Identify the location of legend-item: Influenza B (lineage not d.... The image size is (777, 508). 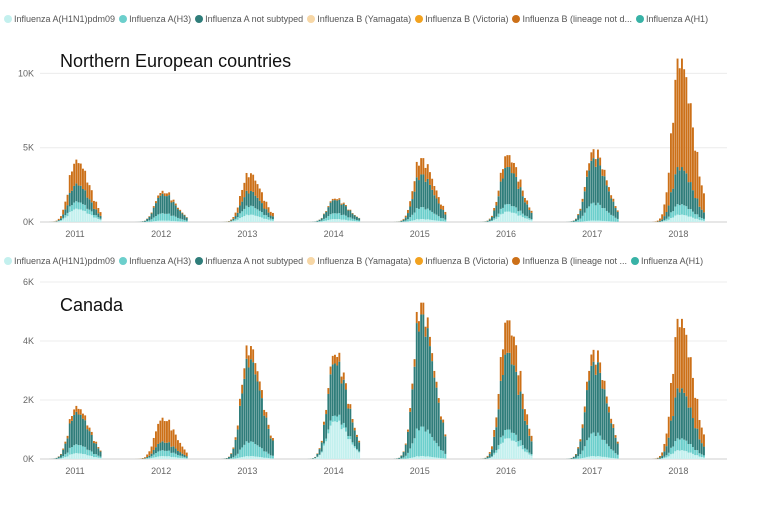
(572, 19).